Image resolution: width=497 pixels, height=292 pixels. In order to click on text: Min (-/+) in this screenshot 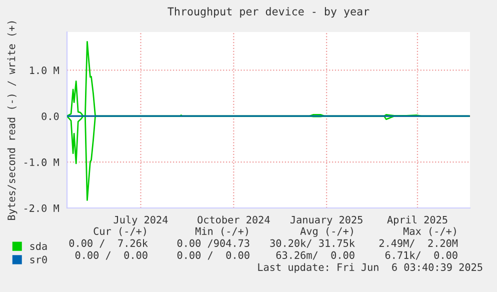, I will do `click(221, 231)`.